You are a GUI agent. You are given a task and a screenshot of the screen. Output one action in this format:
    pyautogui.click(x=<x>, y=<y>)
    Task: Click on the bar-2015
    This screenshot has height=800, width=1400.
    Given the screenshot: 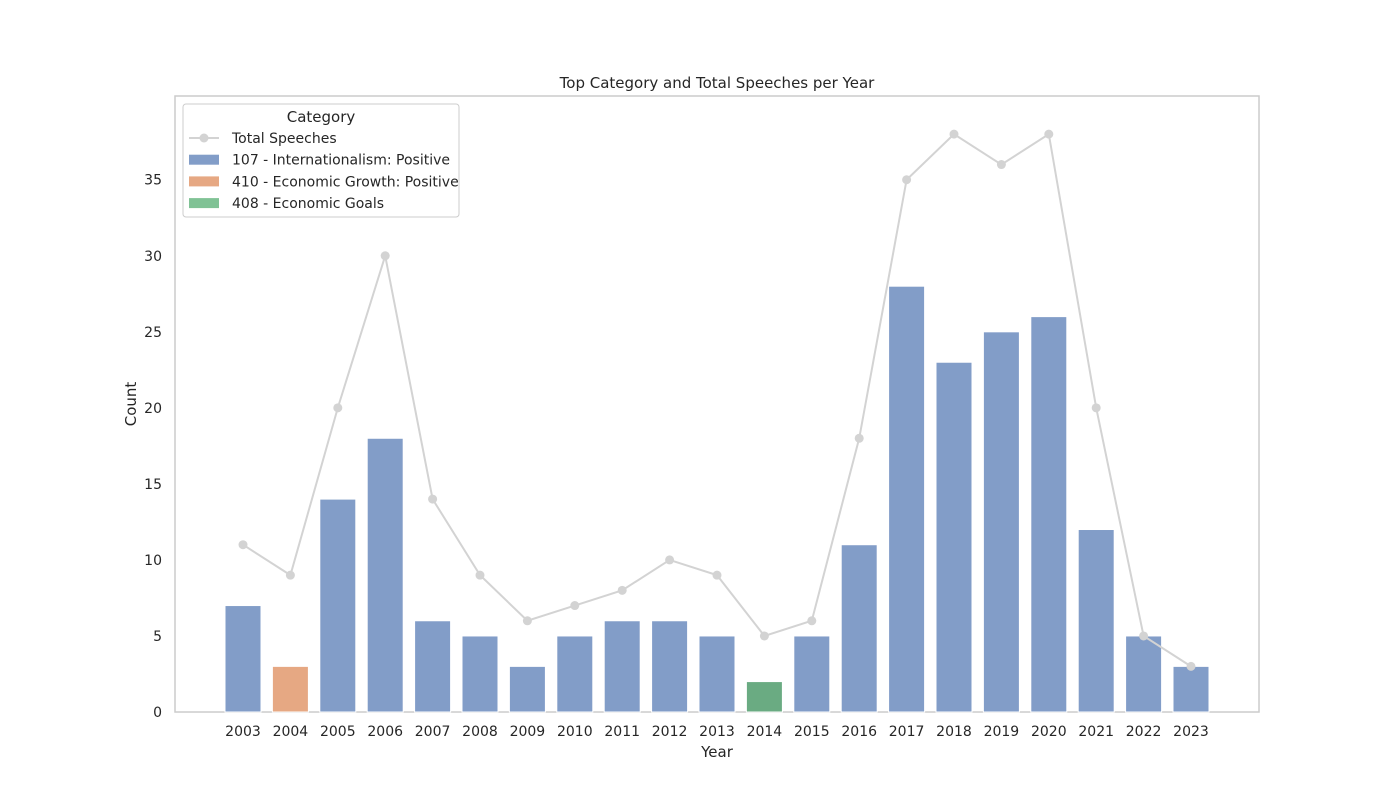 What is the action you would take?
    pyautogui.click(x=812, y=674)
    